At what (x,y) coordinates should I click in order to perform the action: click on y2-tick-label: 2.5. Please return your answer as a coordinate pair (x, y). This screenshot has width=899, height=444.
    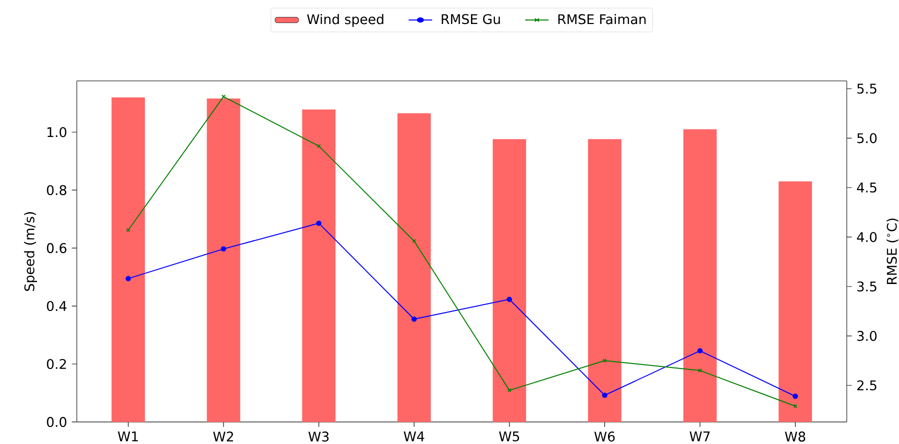
    Looking at the image, I should click on (866, 385).